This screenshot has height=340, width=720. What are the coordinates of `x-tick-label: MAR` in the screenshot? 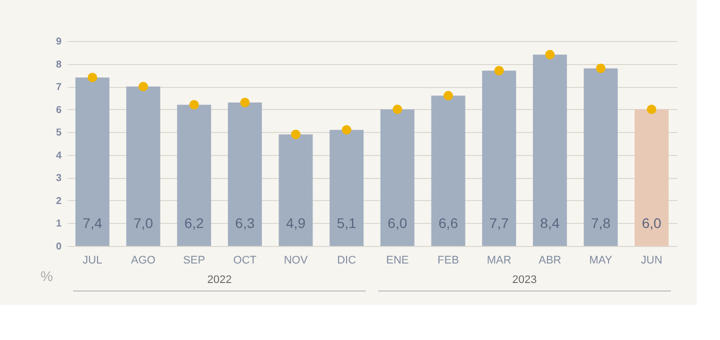 It's located at (499, 260).